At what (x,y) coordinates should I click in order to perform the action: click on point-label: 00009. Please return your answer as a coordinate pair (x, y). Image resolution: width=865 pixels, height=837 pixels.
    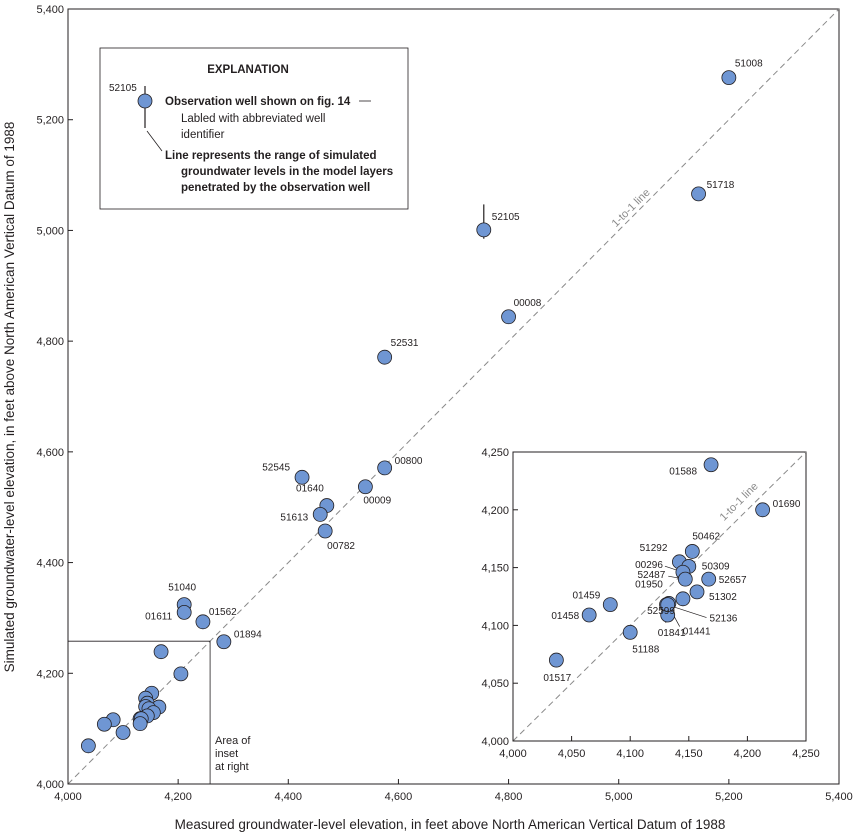
    Looking at the image, I should click on (377, 501).